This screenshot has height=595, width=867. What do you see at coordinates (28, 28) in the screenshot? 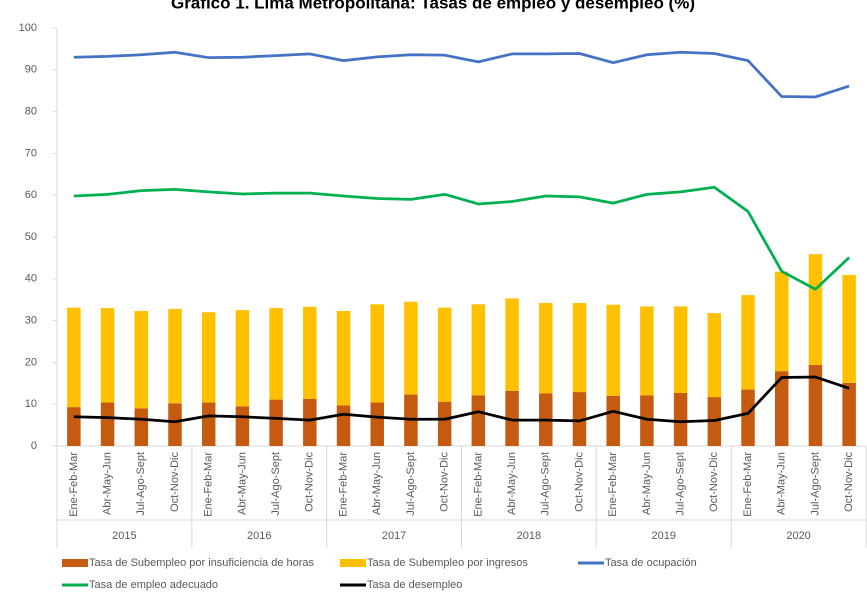
I see `y-tick-label: 100` at bounding box center [28, 28].